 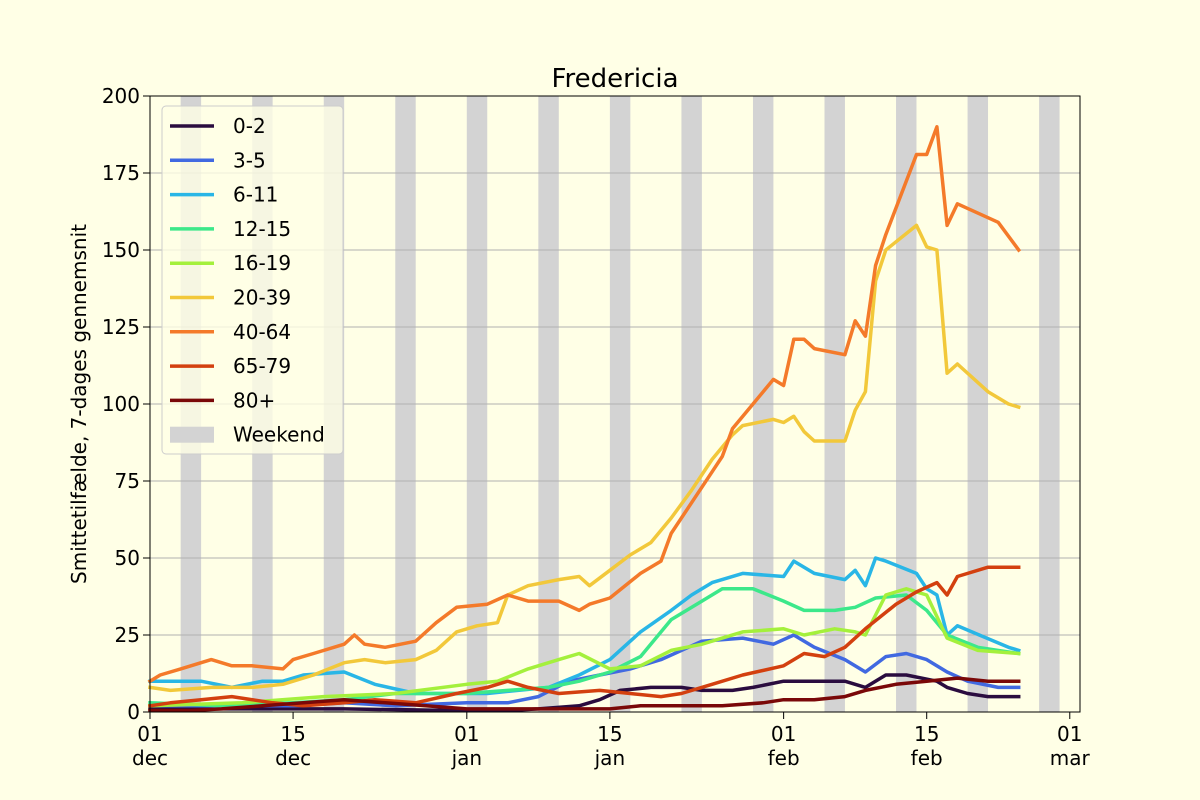 What do you see at coordinates (127, 635) in the screenshot?
I see `y-tick-label: 25` at bounding box center [127, 635].